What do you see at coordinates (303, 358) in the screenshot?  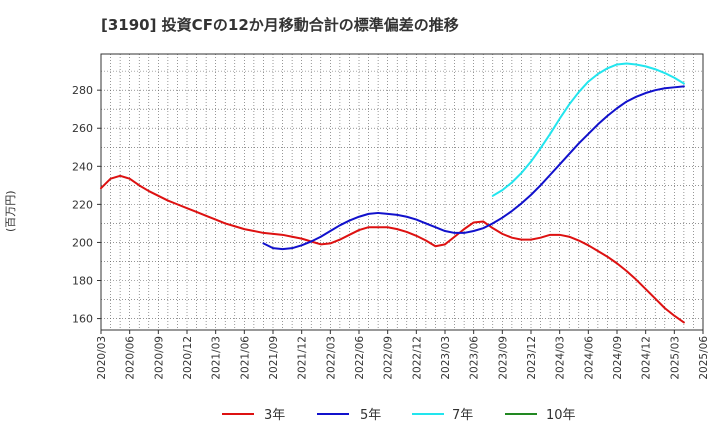 I see `x-tick-label: 2021/12` at bounding box center [303, 358].